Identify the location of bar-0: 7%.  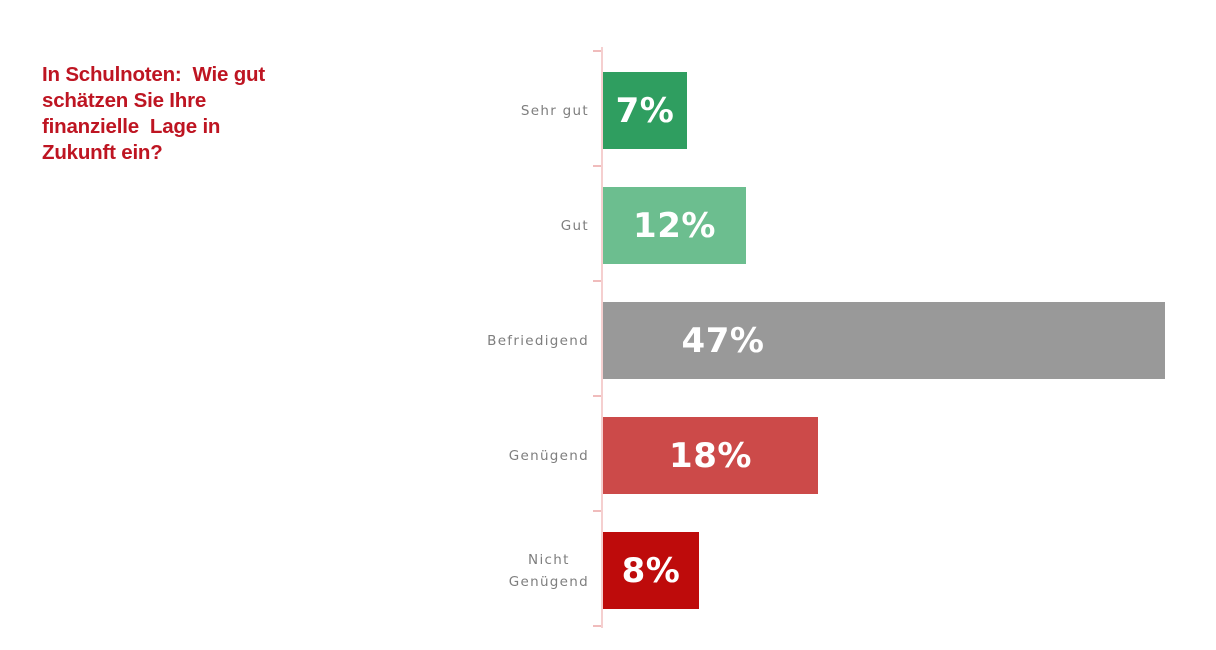
(645, 110).